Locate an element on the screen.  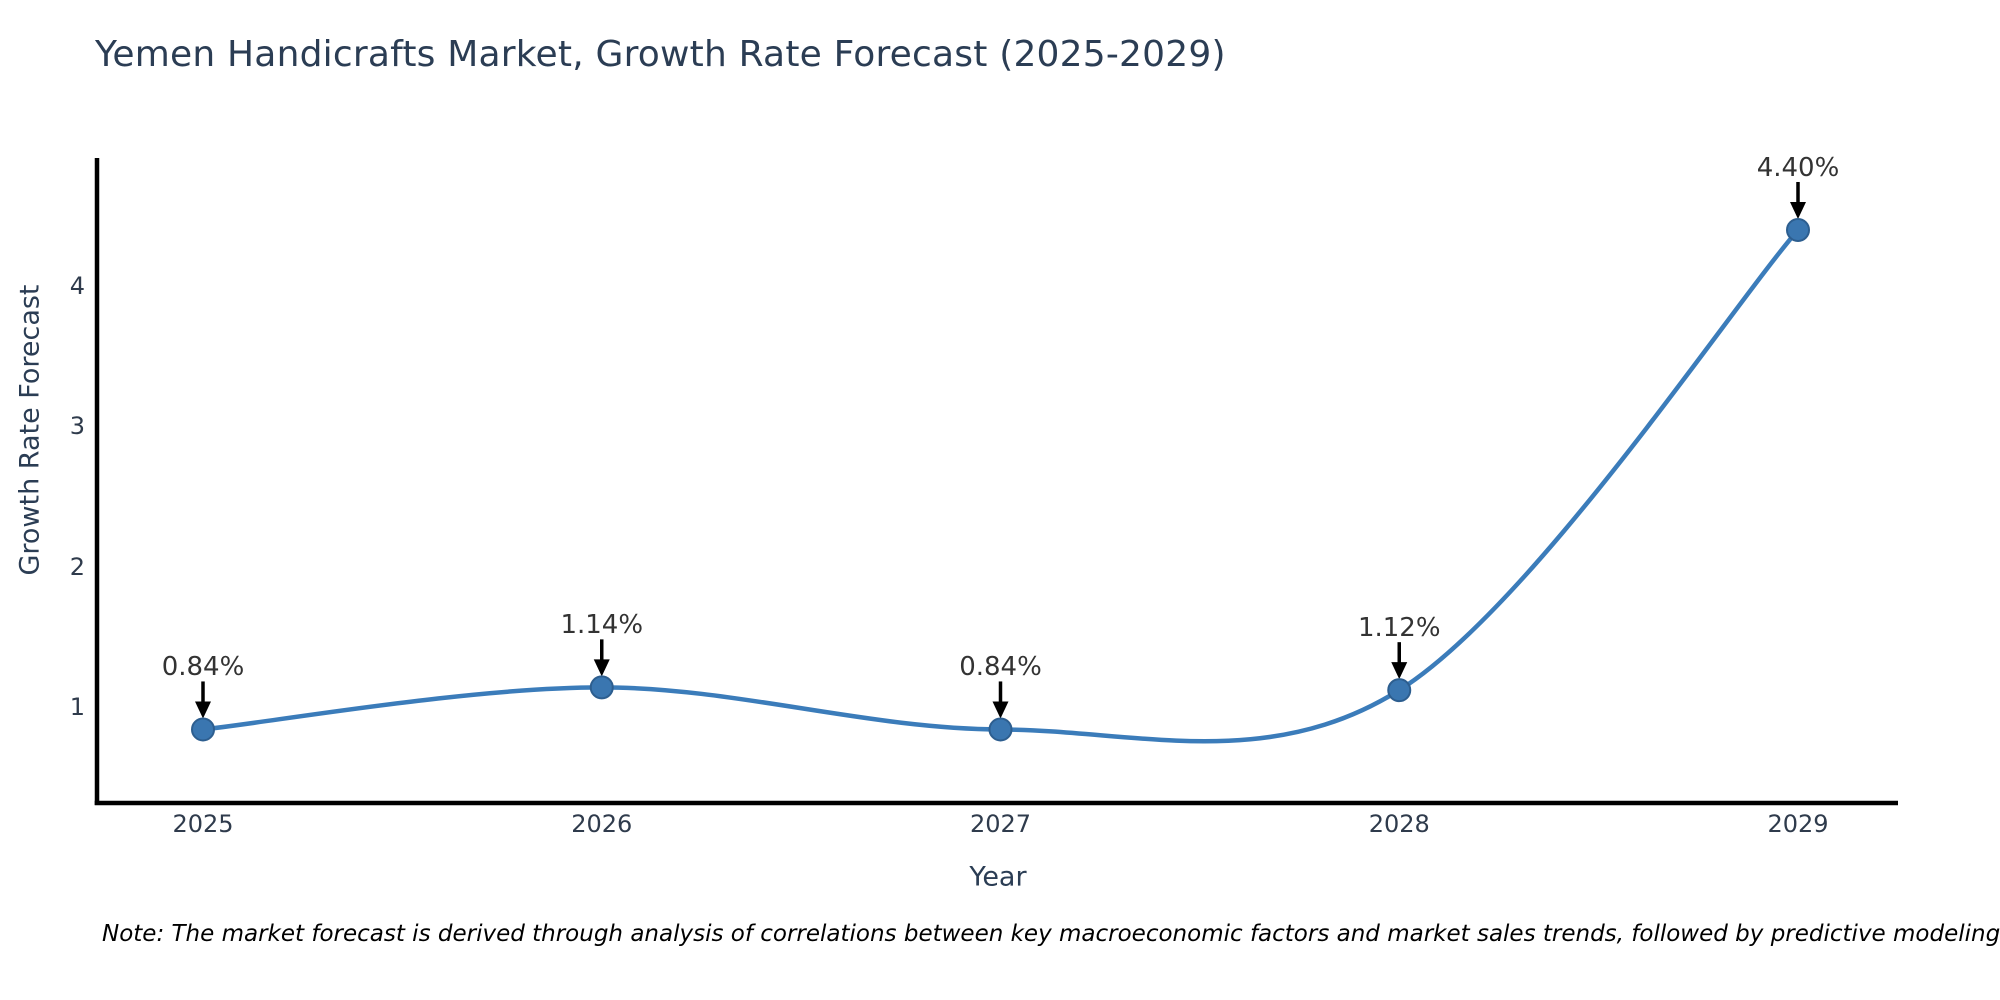
y-axis-label: Growth Rate Forecast is located at coordinates (30, 430).